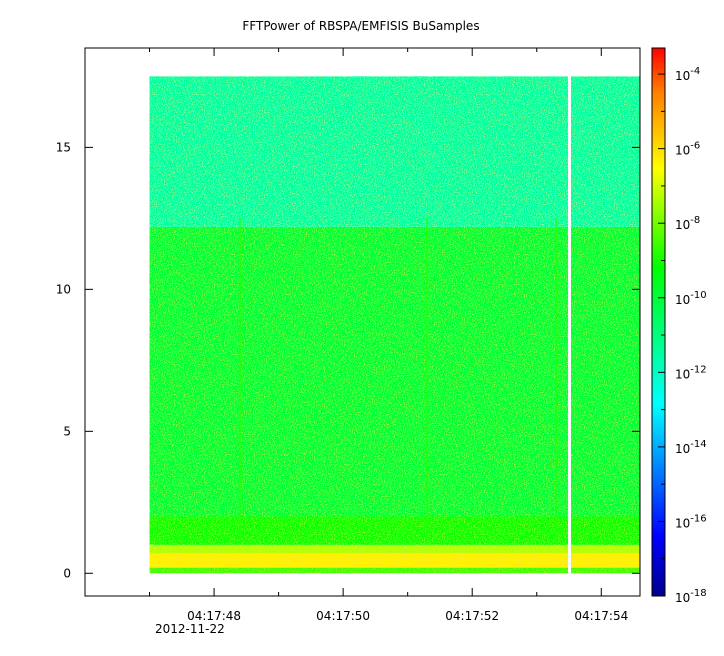 The width and height of the screenshot is (724, 656). Describe the element at coordinates (691, 521) in the screenshot. I see `colorbar-tick-label: 10⁻¹⁶` at that location.